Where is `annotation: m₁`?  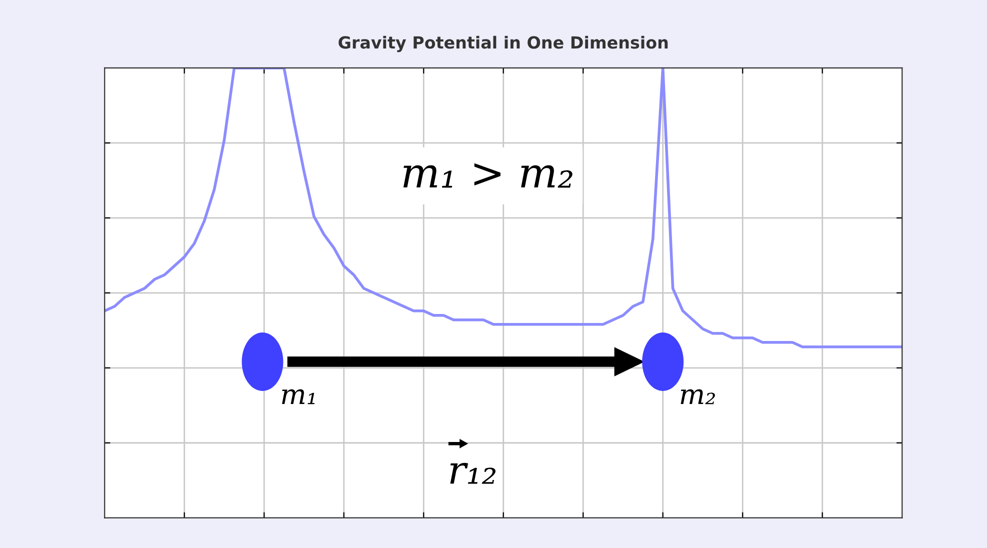
annotation: m₁ is located at coordinates (298, 396).